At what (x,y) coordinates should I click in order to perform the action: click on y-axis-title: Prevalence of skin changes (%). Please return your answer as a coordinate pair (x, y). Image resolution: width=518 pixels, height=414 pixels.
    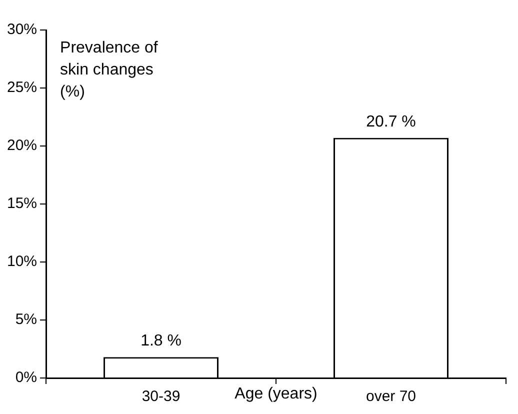
    Looking at the image, I should click on (109, 69).